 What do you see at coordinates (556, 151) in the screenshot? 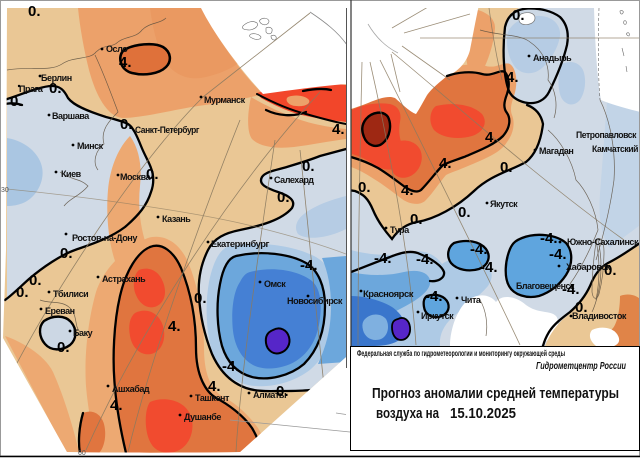
I see `svg-text: Магадан` at bounding box center [556, 151].